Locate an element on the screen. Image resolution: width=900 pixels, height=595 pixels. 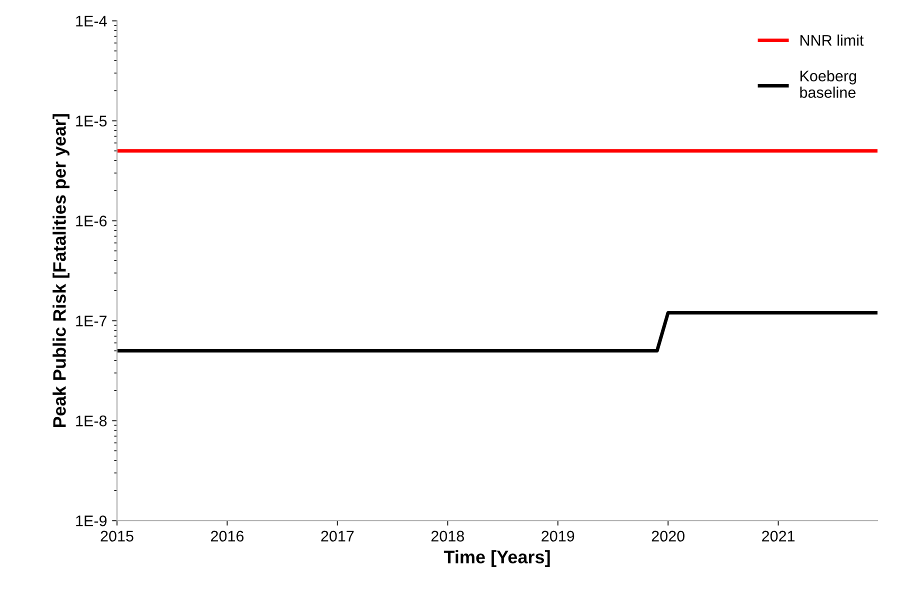
x-tick-label: 2016 is located at coordinates (227, 536).